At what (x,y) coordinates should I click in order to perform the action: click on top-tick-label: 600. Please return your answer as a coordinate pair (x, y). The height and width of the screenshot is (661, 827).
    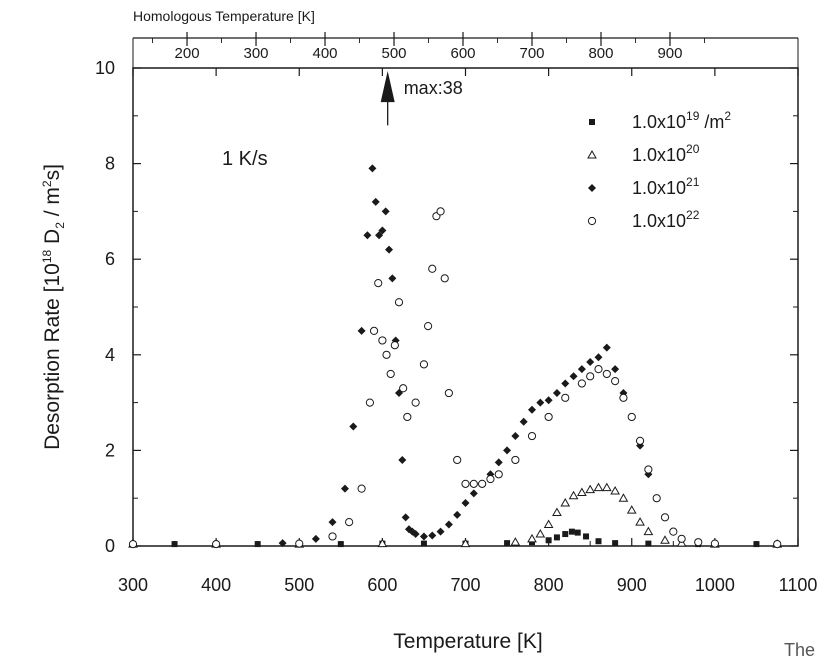
    Looking at the image, I should click on (462, 53).